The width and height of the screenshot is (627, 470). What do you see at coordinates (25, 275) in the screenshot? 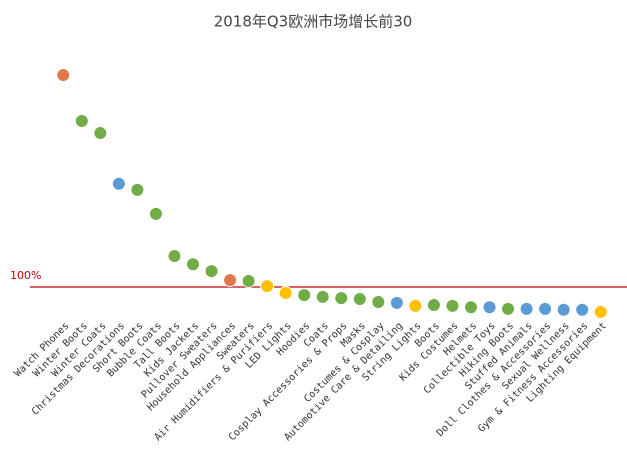
I see `reference-label: 100%` at bounding box center [25, 275].